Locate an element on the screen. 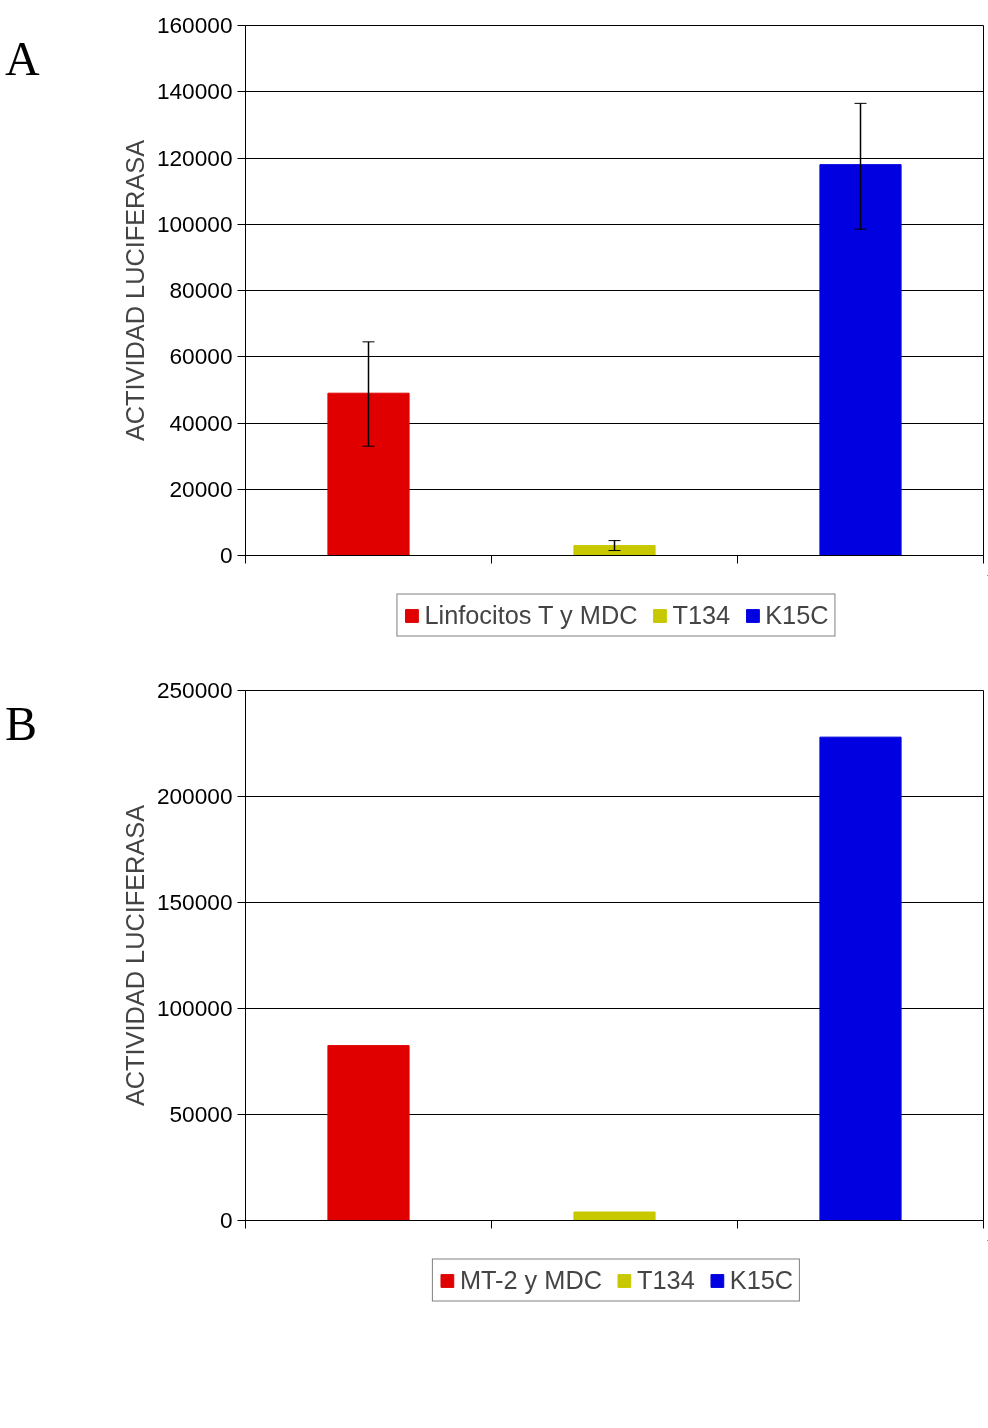 The image size is (988, 1428). y-tick-label: 140000 is located at coordinates (194, 91).